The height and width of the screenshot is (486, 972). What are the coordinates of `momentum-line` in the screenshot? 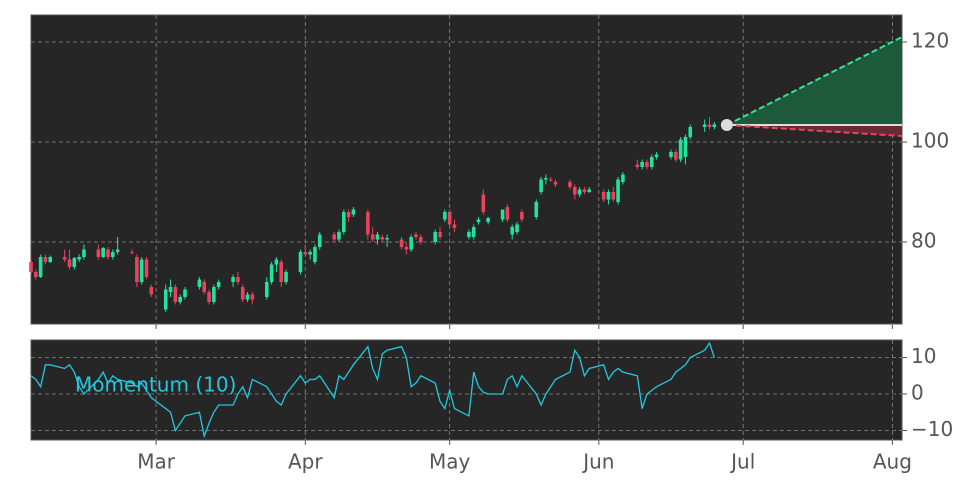 It's located at (372, 390).